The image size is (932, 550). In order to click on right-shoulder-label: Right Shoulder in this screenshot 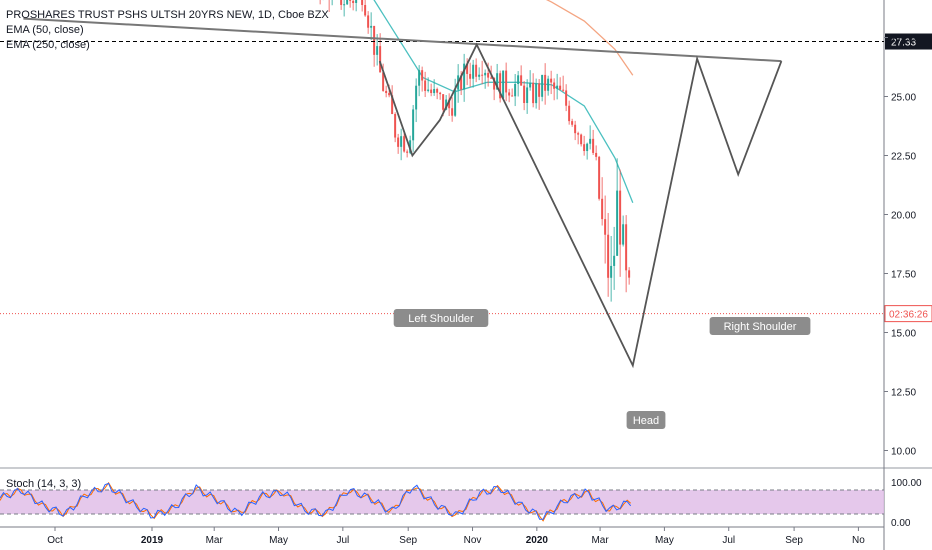, I will do `click(760, 327)`.